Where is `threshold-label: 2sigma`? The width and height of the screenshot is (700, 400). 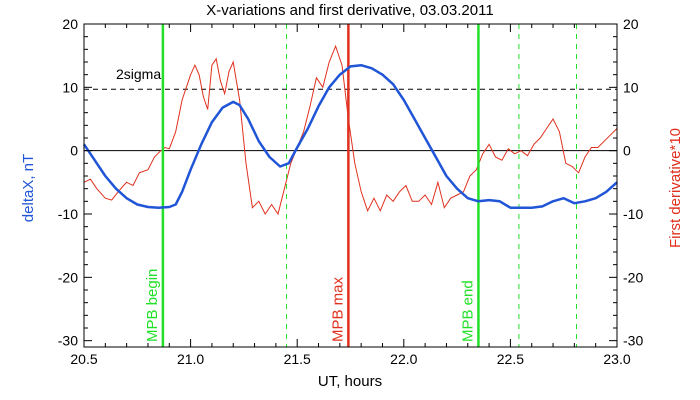
threshold-label: 2sigma is located at coordinates (138, 74).